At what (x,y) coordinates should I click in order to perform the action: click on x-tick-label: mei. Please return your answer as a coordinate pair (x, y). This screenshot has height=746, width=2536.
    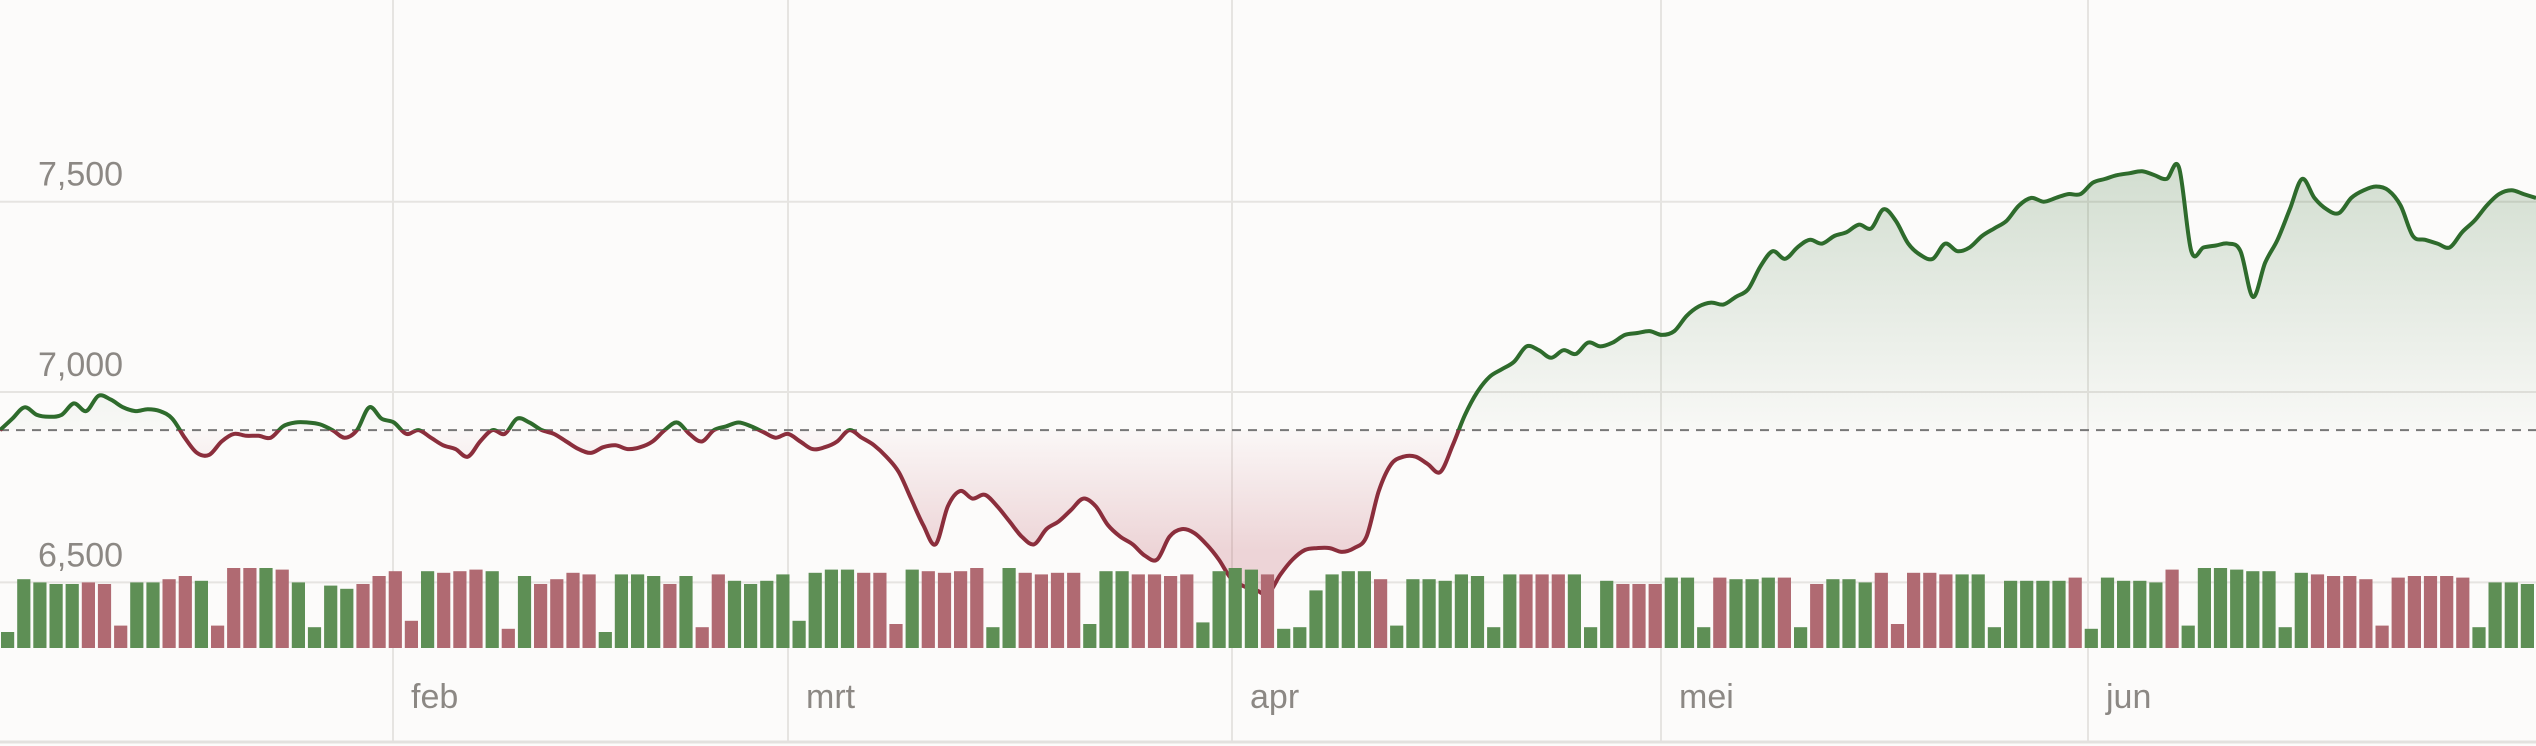
    Looking at the image, I should click on (1706, 697).